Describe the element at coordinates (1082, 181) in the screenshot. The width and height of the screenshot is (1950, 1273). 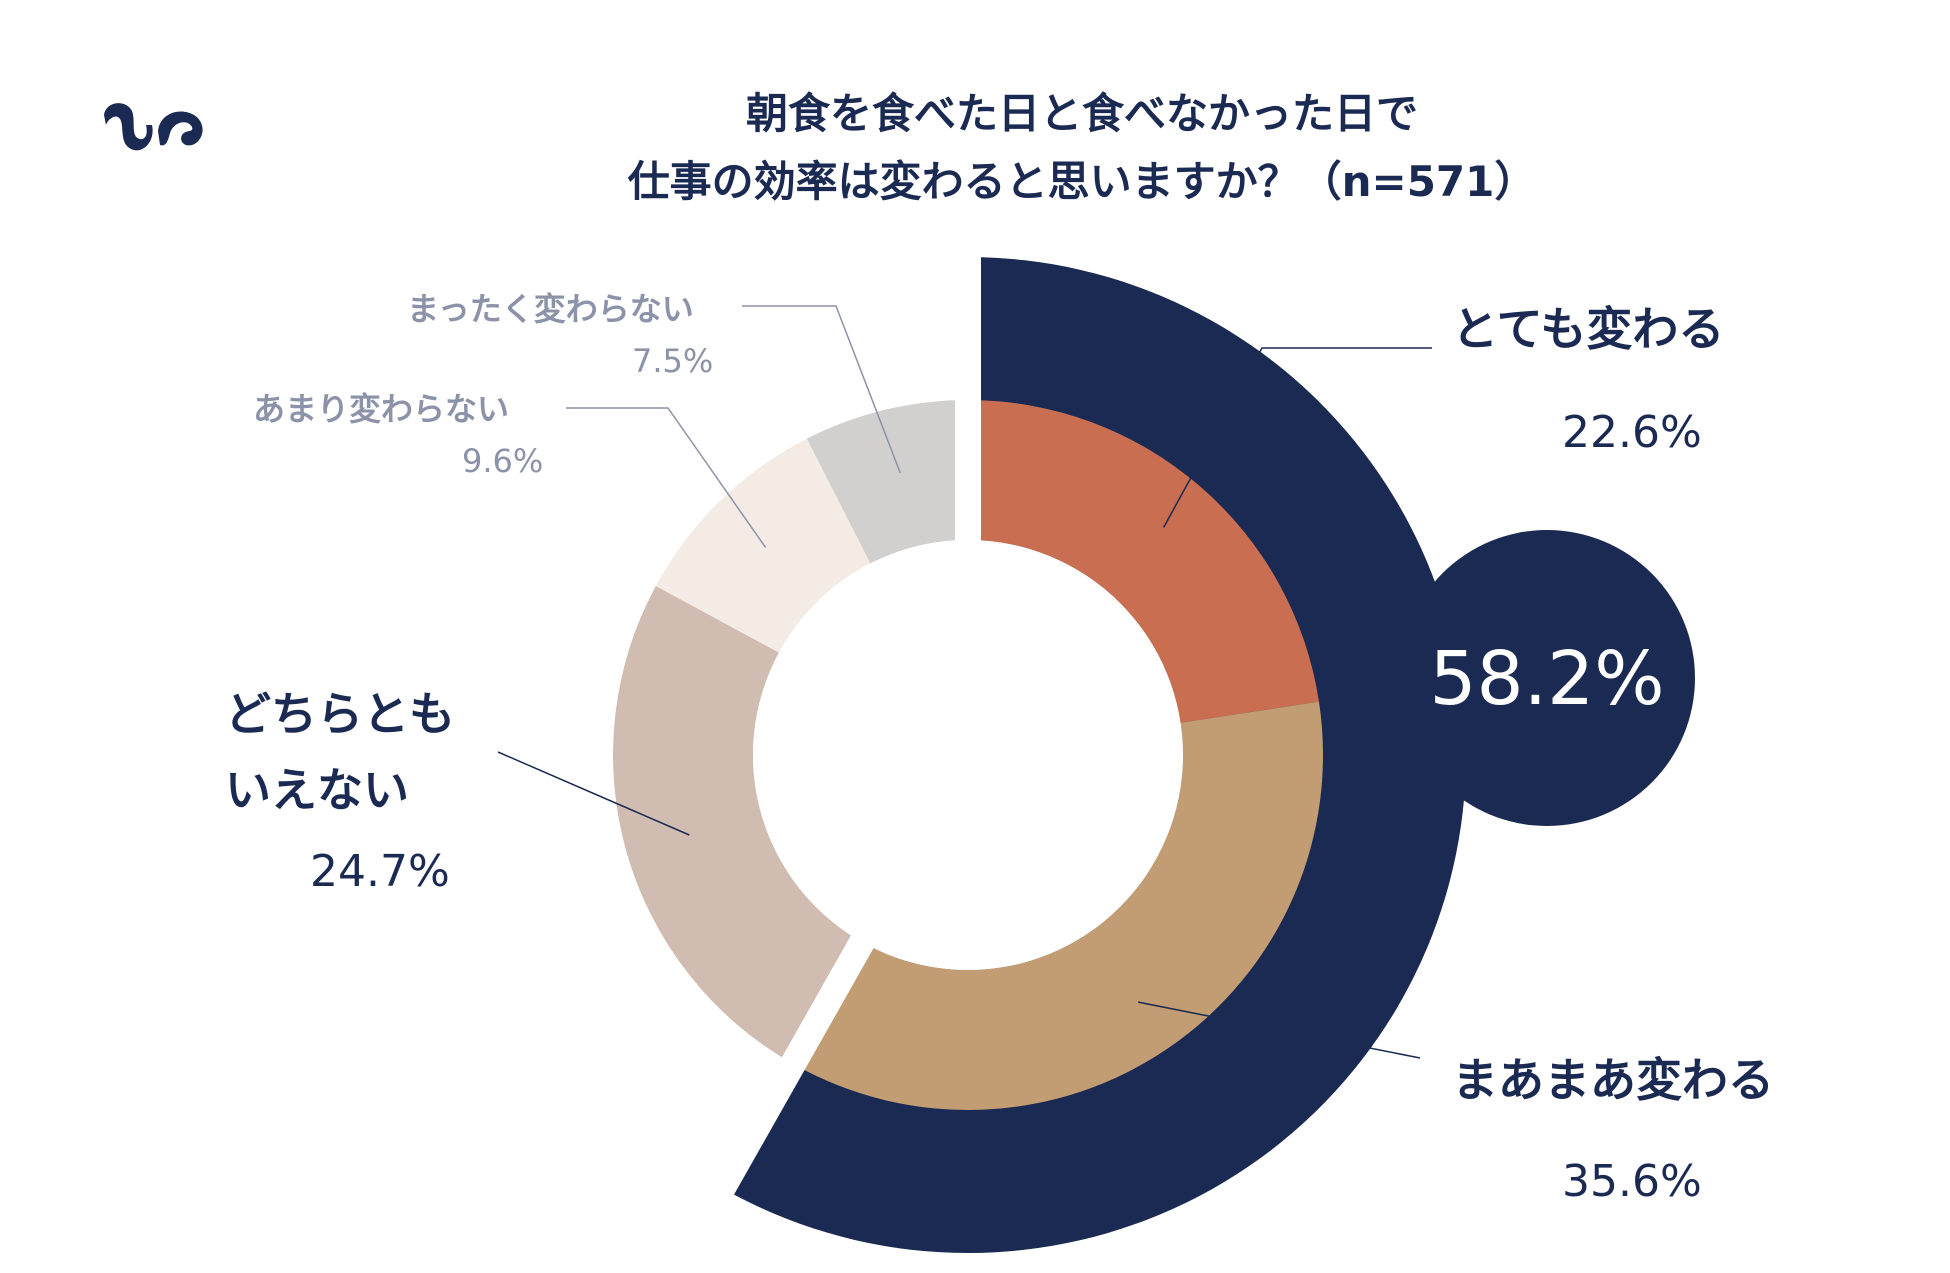
I see `chart-title-line-2: 仕事の効率は変わると思いますか？（n=571）` at that location.